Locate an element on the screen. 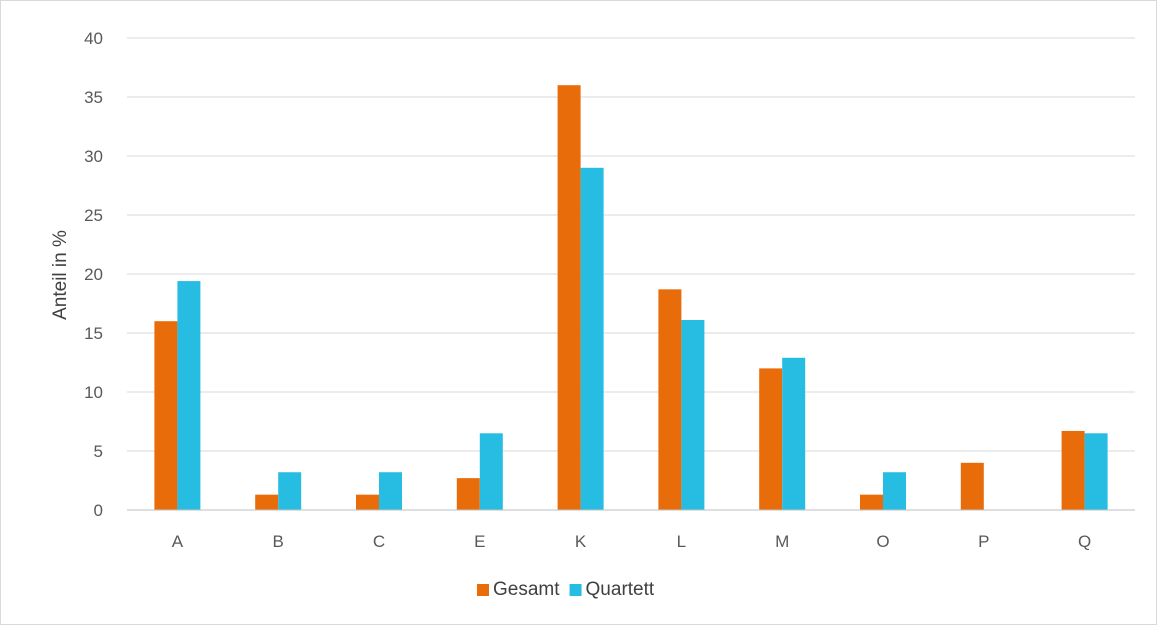 This screenshot has height=625, width=1157. legend-label-quartett: Quartett is located at coordinates (620, 589).